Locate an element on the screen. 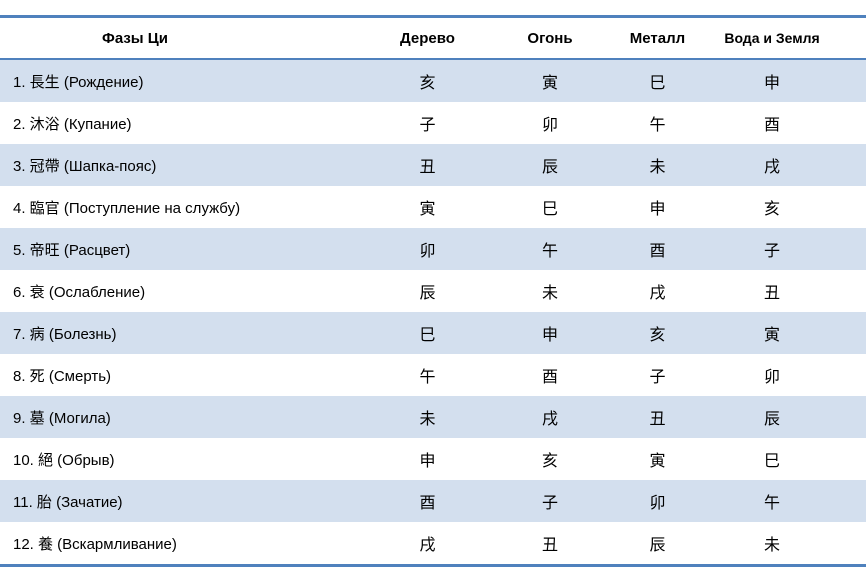 Image resolution: width=866 pixels, height=583 pixels. phase-cell: 2. 沐浴 (Купание) is located at coordinates (180, 123).